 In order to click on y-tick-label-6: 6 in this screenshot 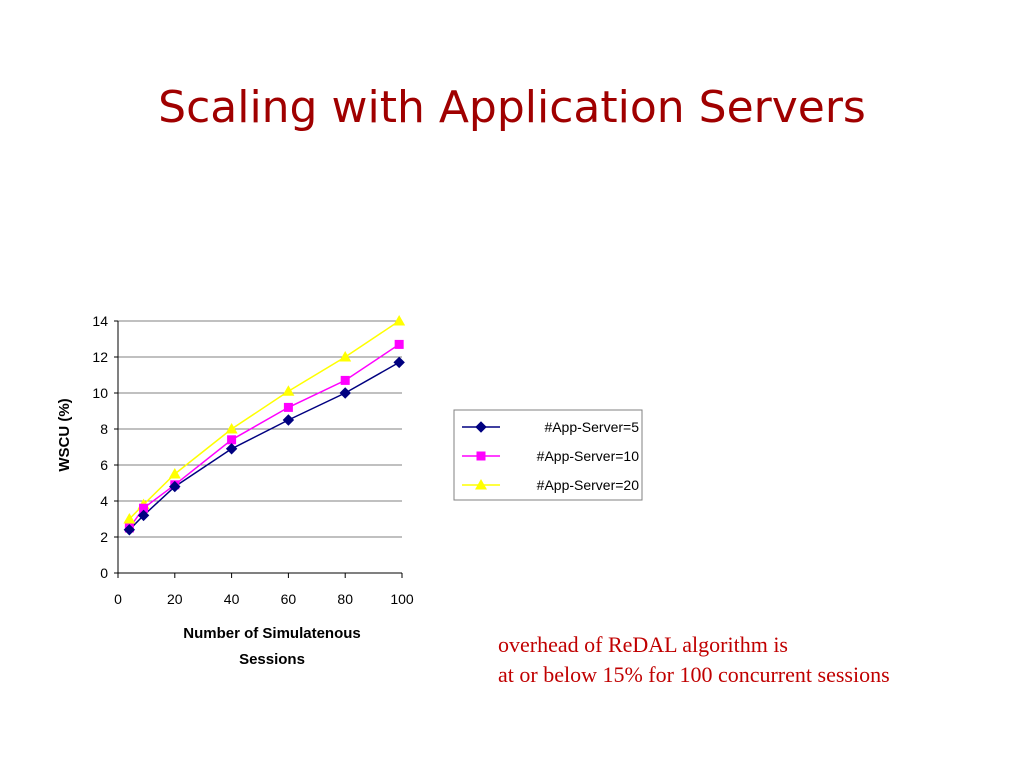, I will do `click(104, 465)`.